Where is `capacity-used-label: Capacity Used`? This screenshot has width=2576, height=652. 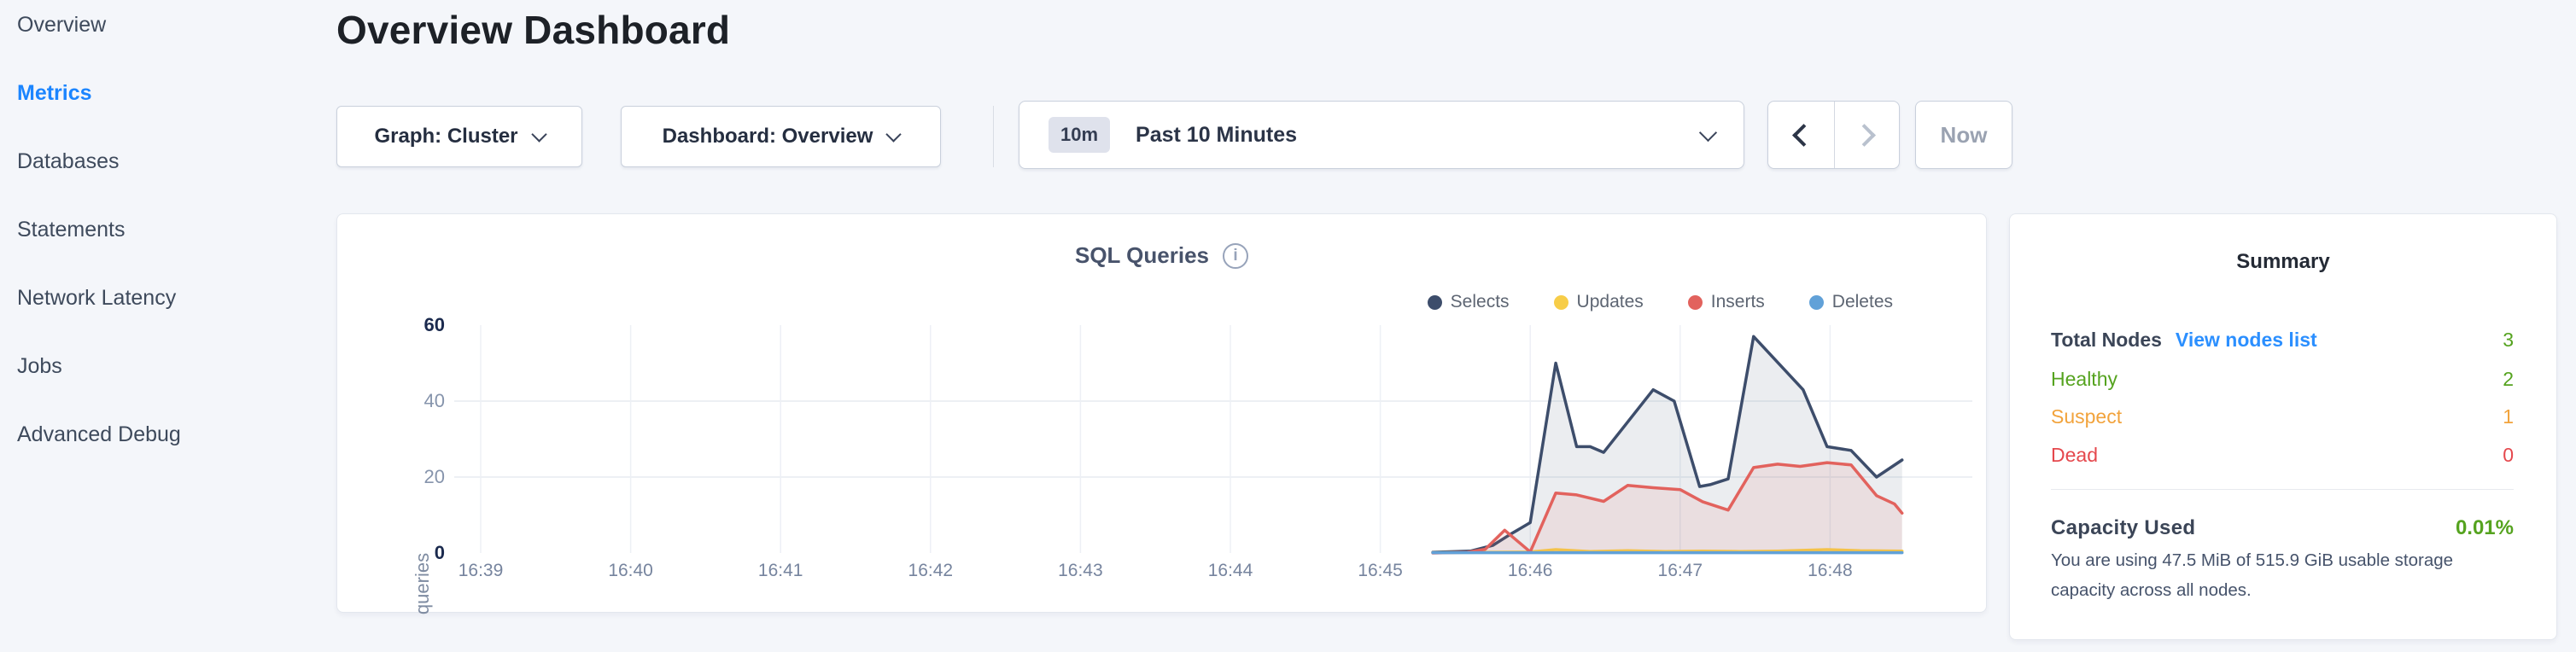 capacity-used-label: Capacity Used is located at coordinates (2123, 527).